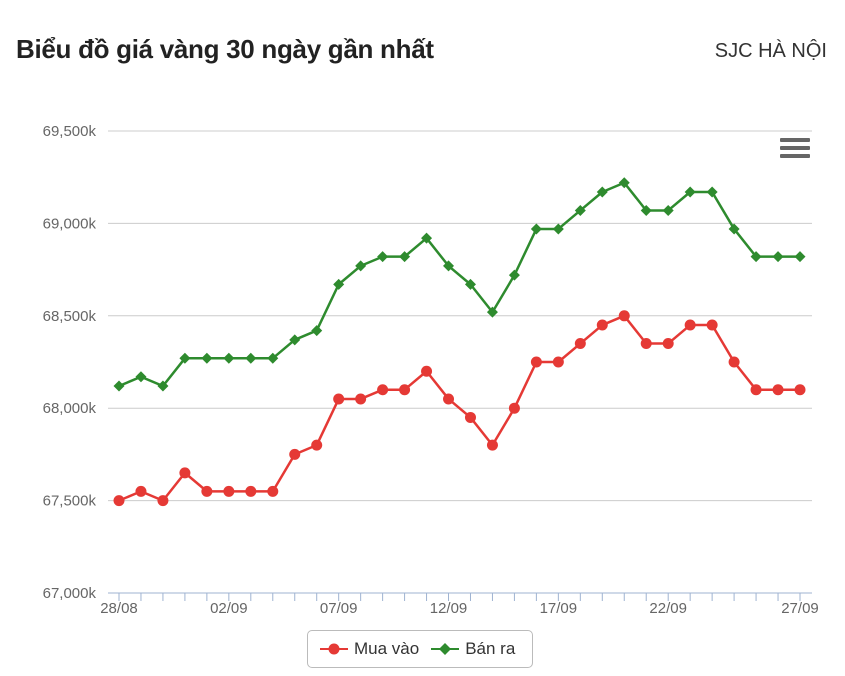 The image size is (845, 676). I want to click on x-tick-label: 12/09, so click(449, 608).